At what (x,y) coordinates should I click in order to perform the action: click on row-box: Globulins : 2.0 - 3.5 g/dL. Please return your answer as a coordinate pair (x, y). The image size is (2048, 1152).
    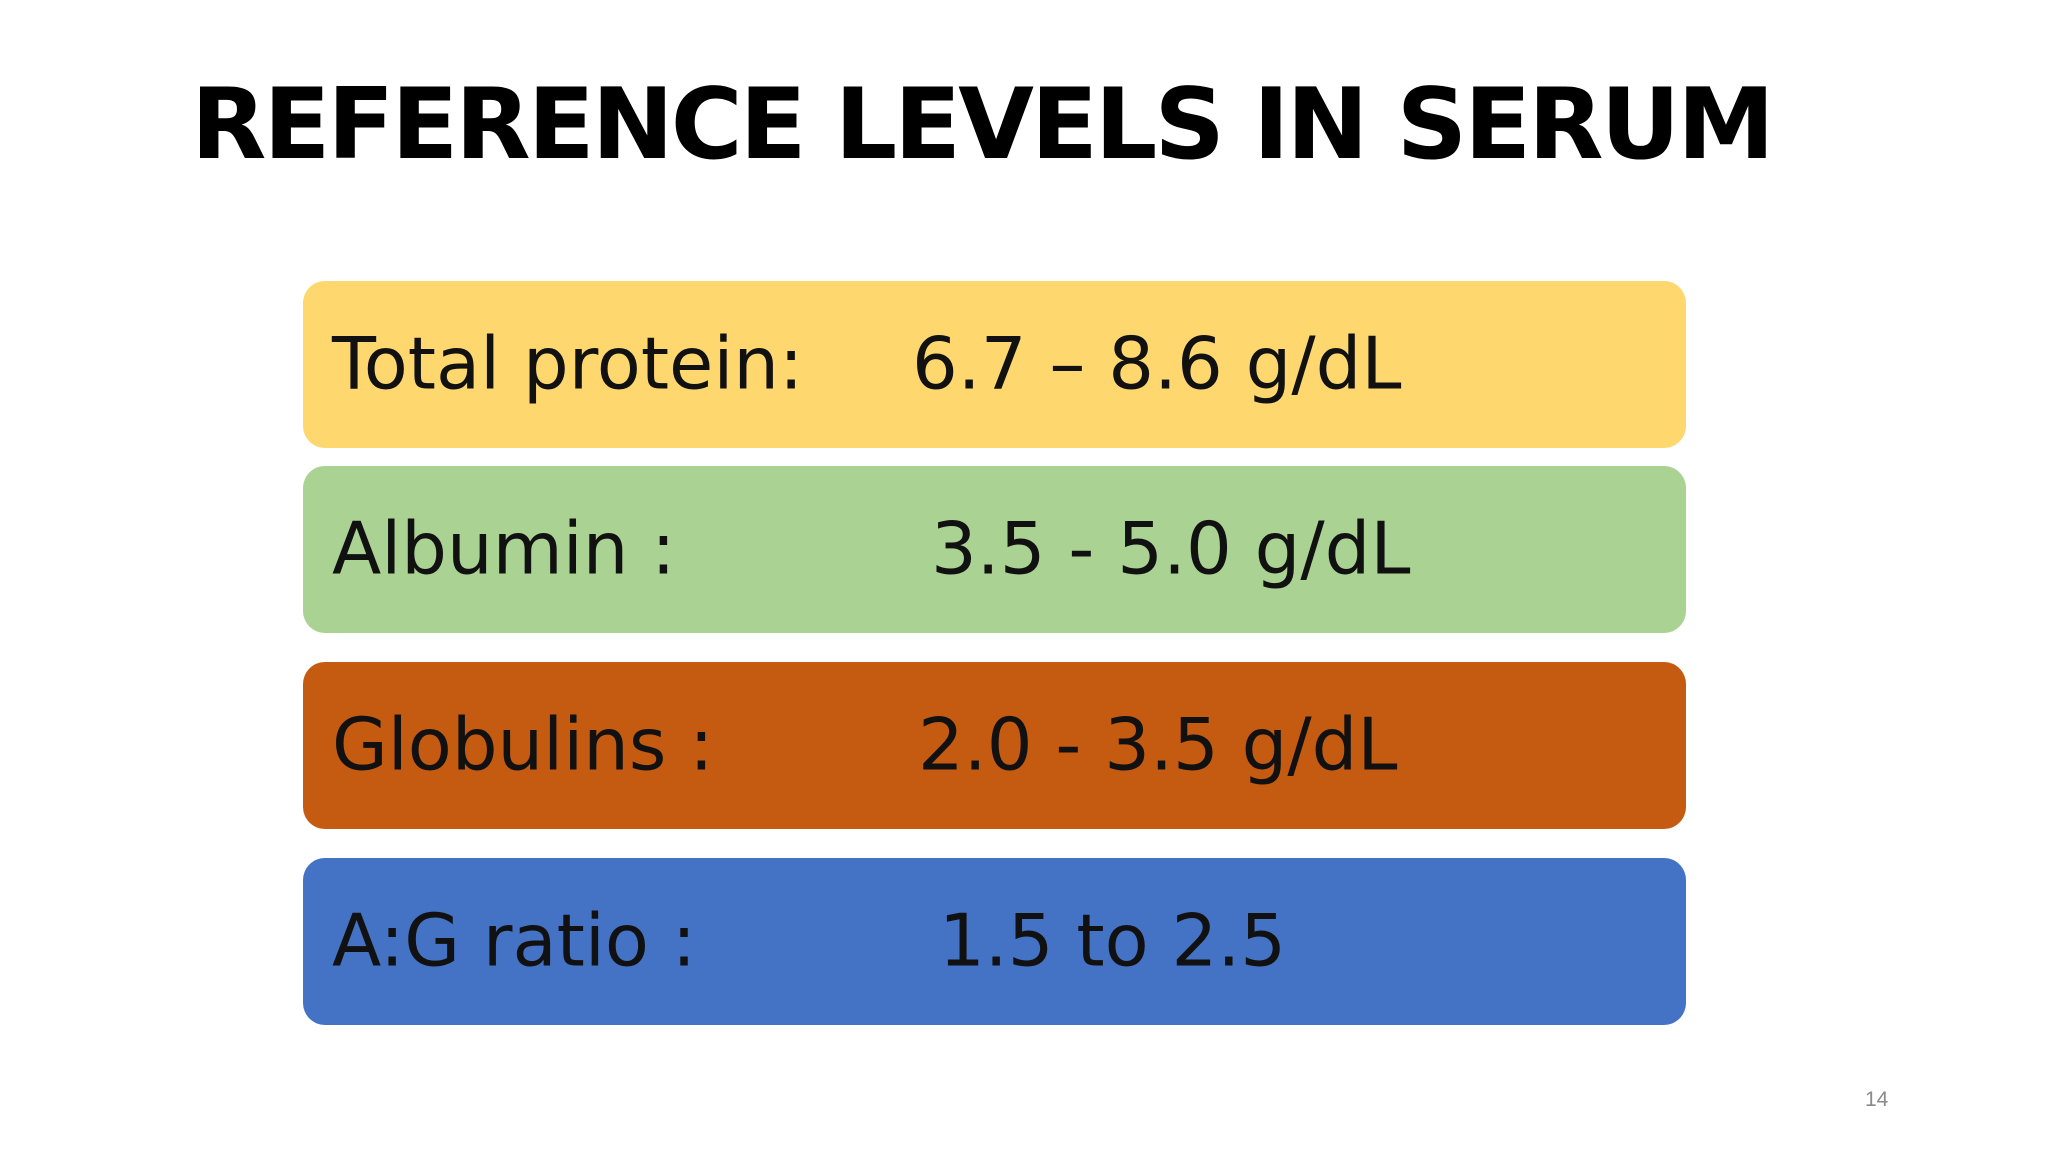
    Looking at the image, I should click on (994, 745).